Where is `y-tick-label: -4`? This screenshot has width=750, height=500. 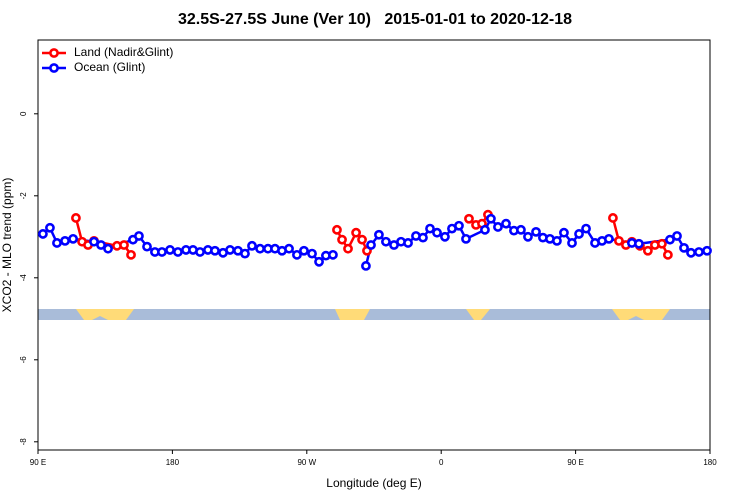 y-tick-label: -4 is located at coordinates (23, 278).